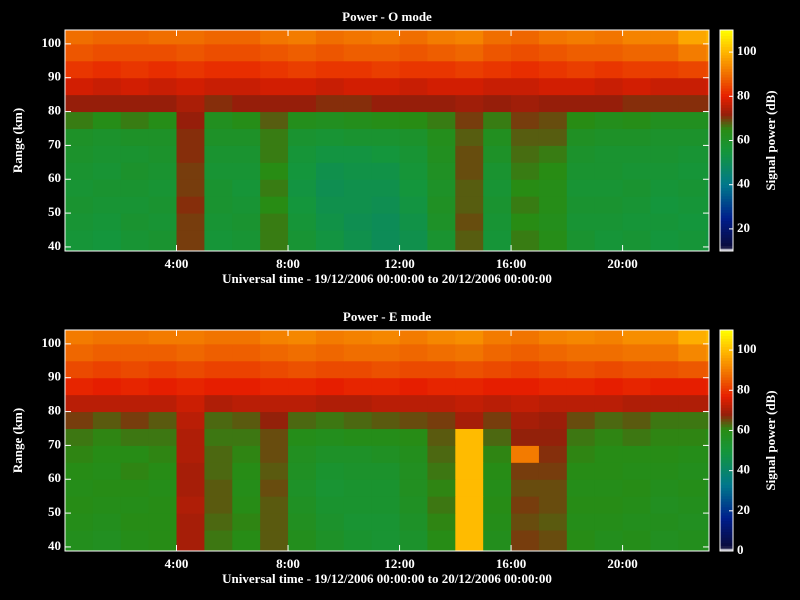  What do you see at coordinates (770, 140) in the screenshot?
I see `colorbar-label: Signal power (dB)` at bounding box center [770, 140].